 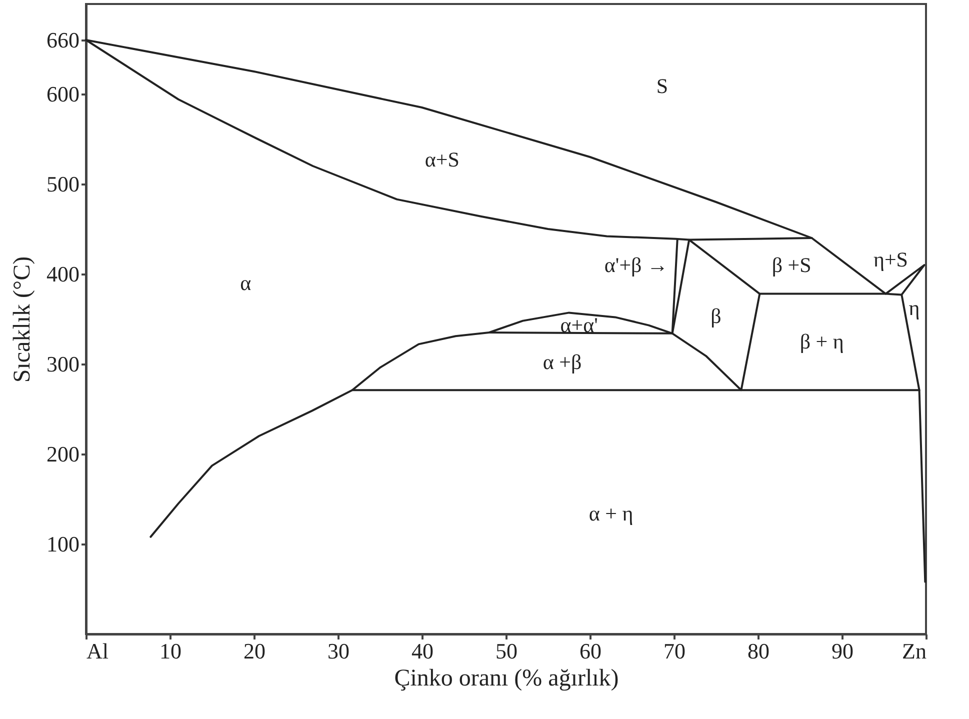 I want to click on x-tick-label: 50, so click(x=507, y=651).